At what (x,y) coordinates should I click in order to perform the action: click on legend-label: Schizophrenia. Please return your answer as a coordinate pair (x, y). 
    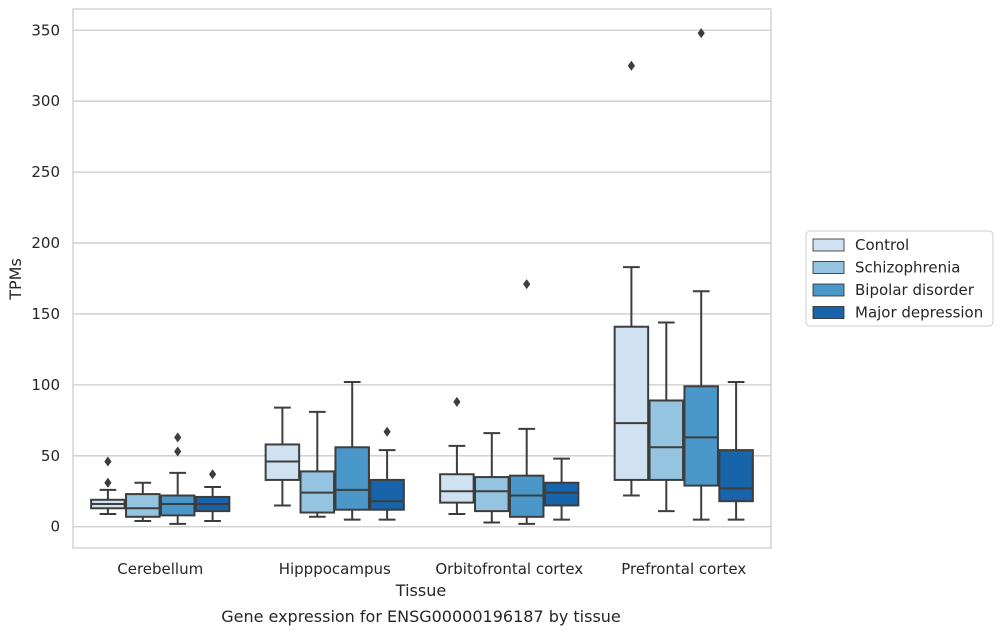
    Looking at the image, I should click on (907, 268).